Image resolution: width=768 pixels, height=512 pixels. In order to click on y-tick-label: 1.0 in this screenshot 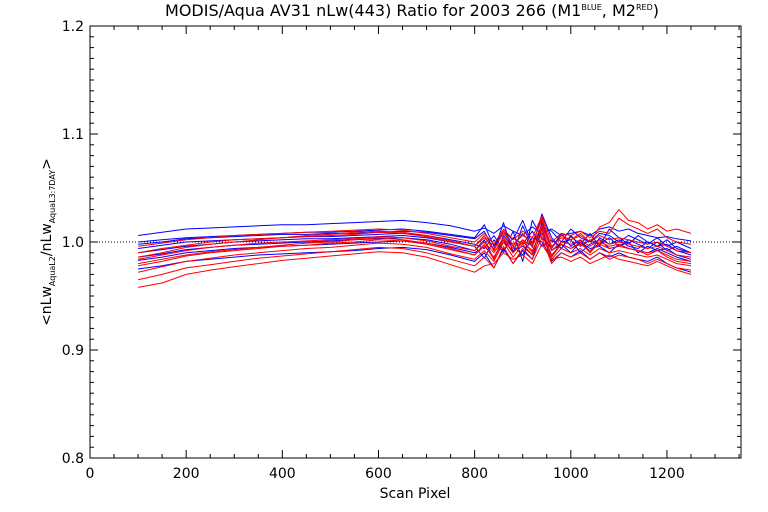, I will do `click(73, 243)`.